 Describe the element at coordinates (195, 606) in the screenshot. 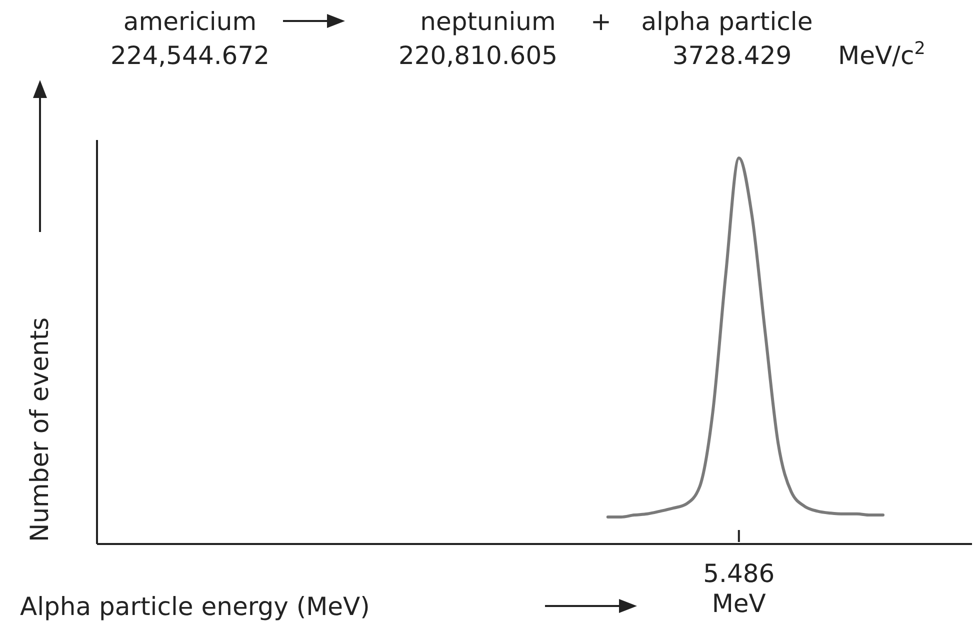

I see `x-axis-title: Alpha particle energy (MeV)` at that location.